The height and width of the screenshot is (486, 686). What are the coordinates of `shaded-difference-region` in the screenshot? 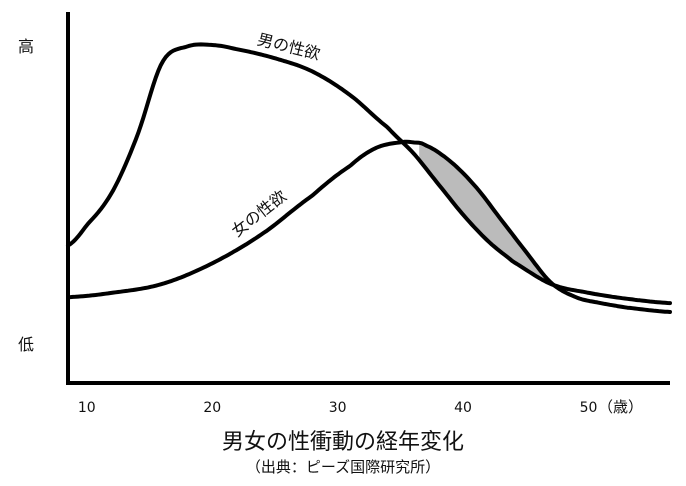 It's located at (484, 212).